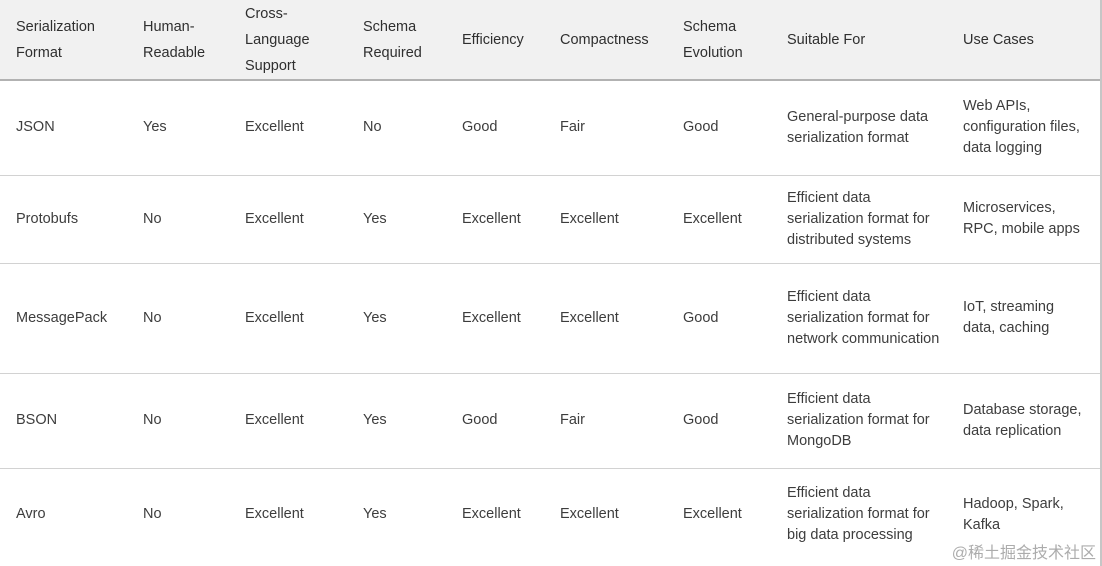  I want to click on cell-use-cases: Database storage, data replication, so click(1022, 420).